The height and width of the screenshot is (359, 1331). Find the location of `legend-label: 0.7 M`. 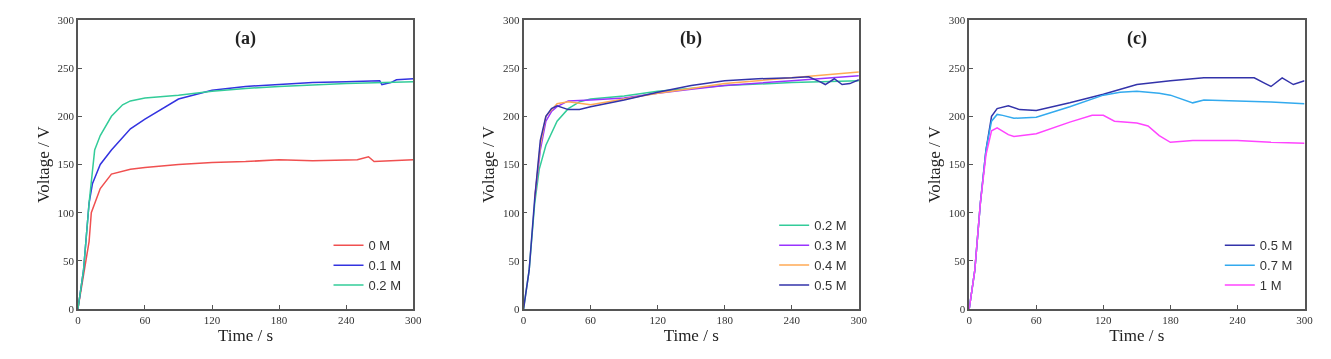

legend-label: 0.7 M is located at coordinates (1276, 266).